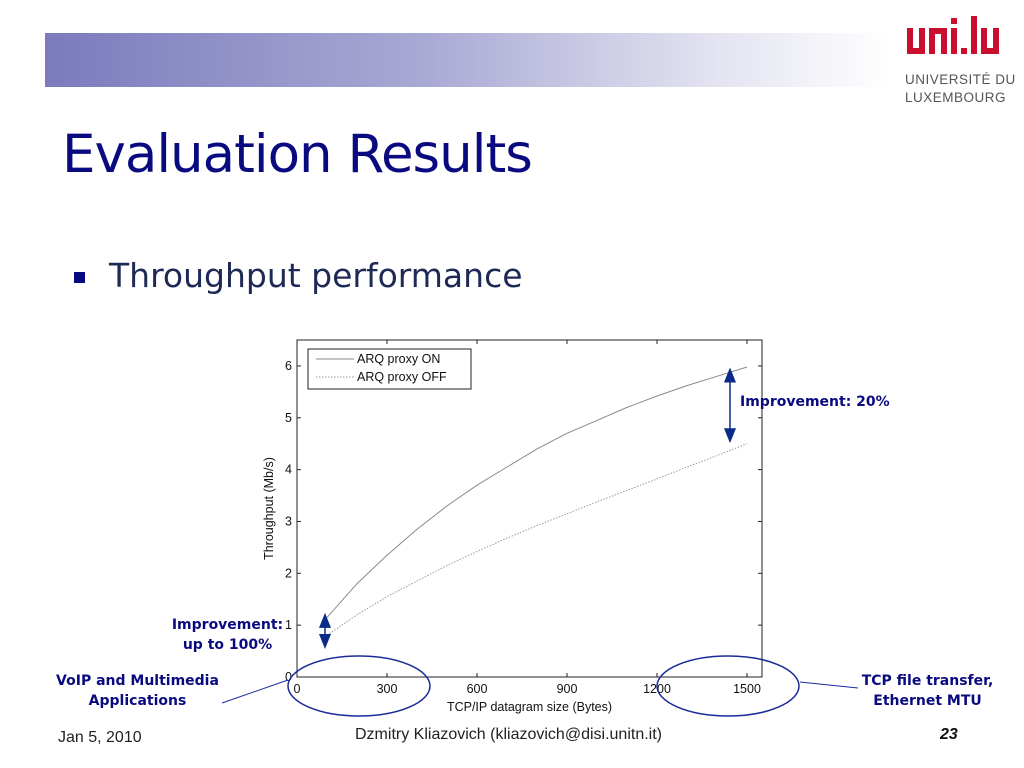  What do you see at coordinates (477, 689) in the screenshot?
I see `x-tick-label: 600` at bounding box center [477, 689].